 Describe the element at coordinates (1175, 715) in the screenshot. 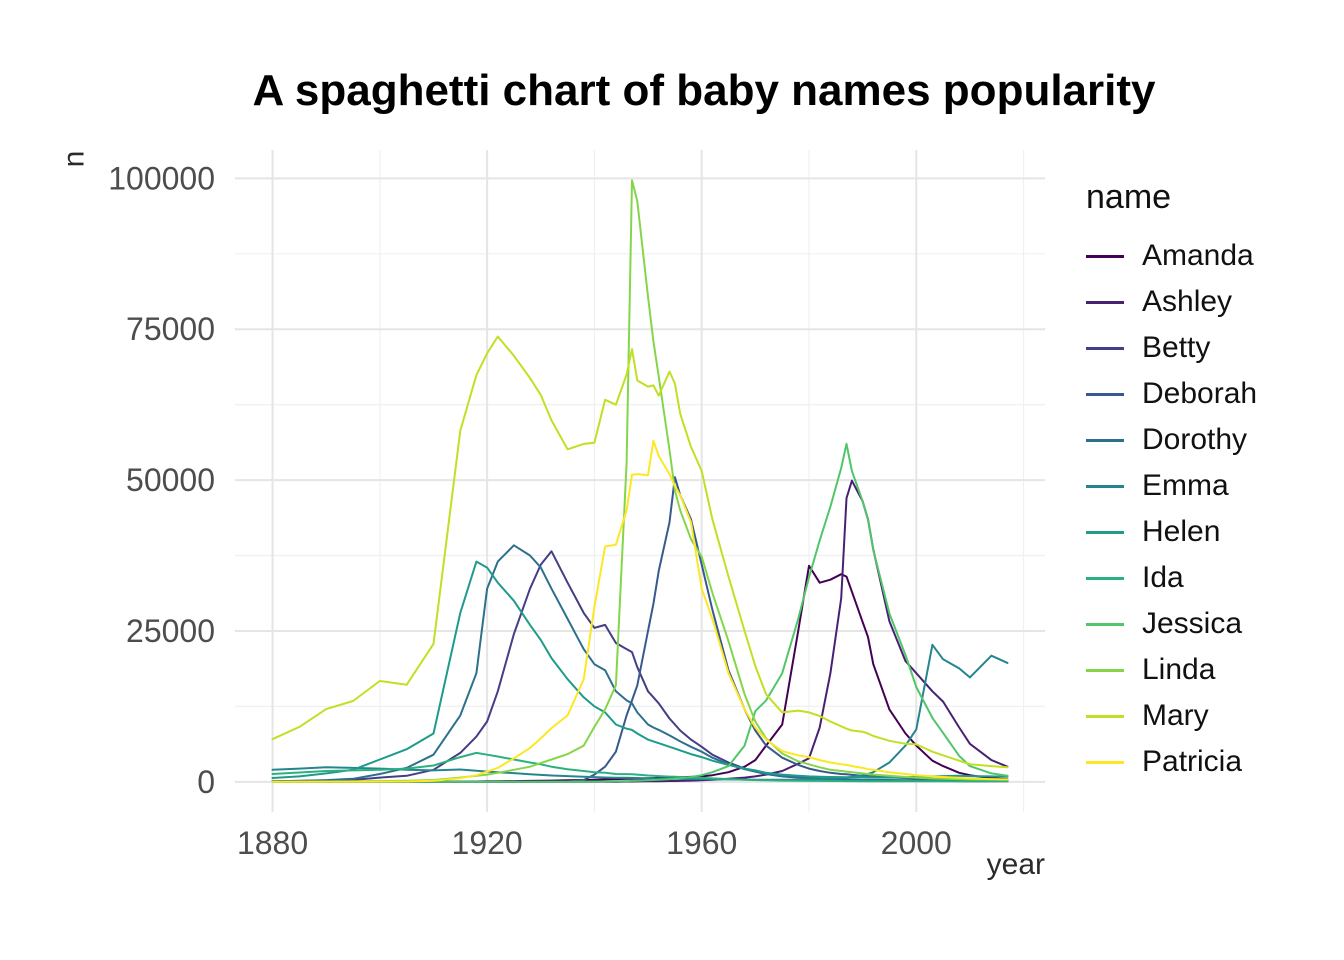

I see `legend-label: Mary` at that location.